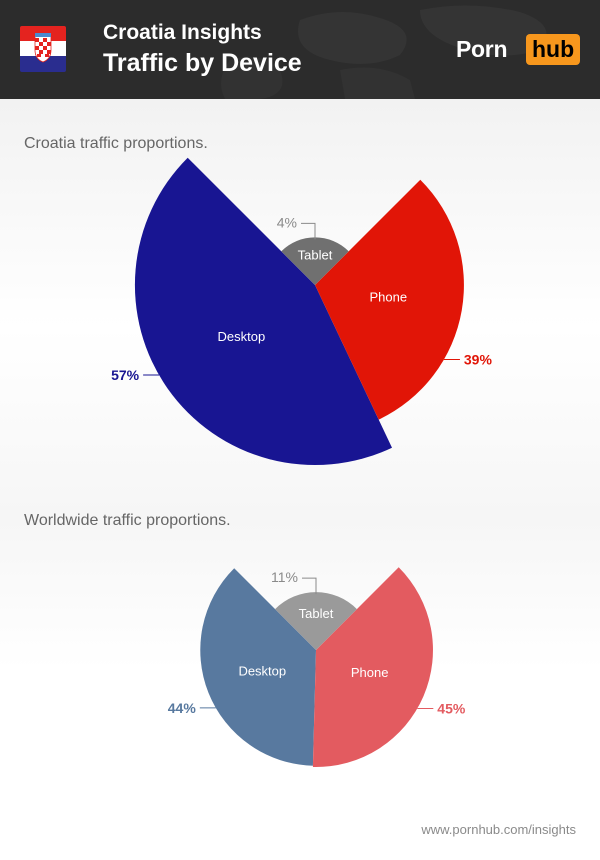 This screenshot has height=860, width=600. Describe the element at coordinates (127, 520) in the screenshot. I see `chart-title-worldwide: Worldwide traffic proportions.` at that location.